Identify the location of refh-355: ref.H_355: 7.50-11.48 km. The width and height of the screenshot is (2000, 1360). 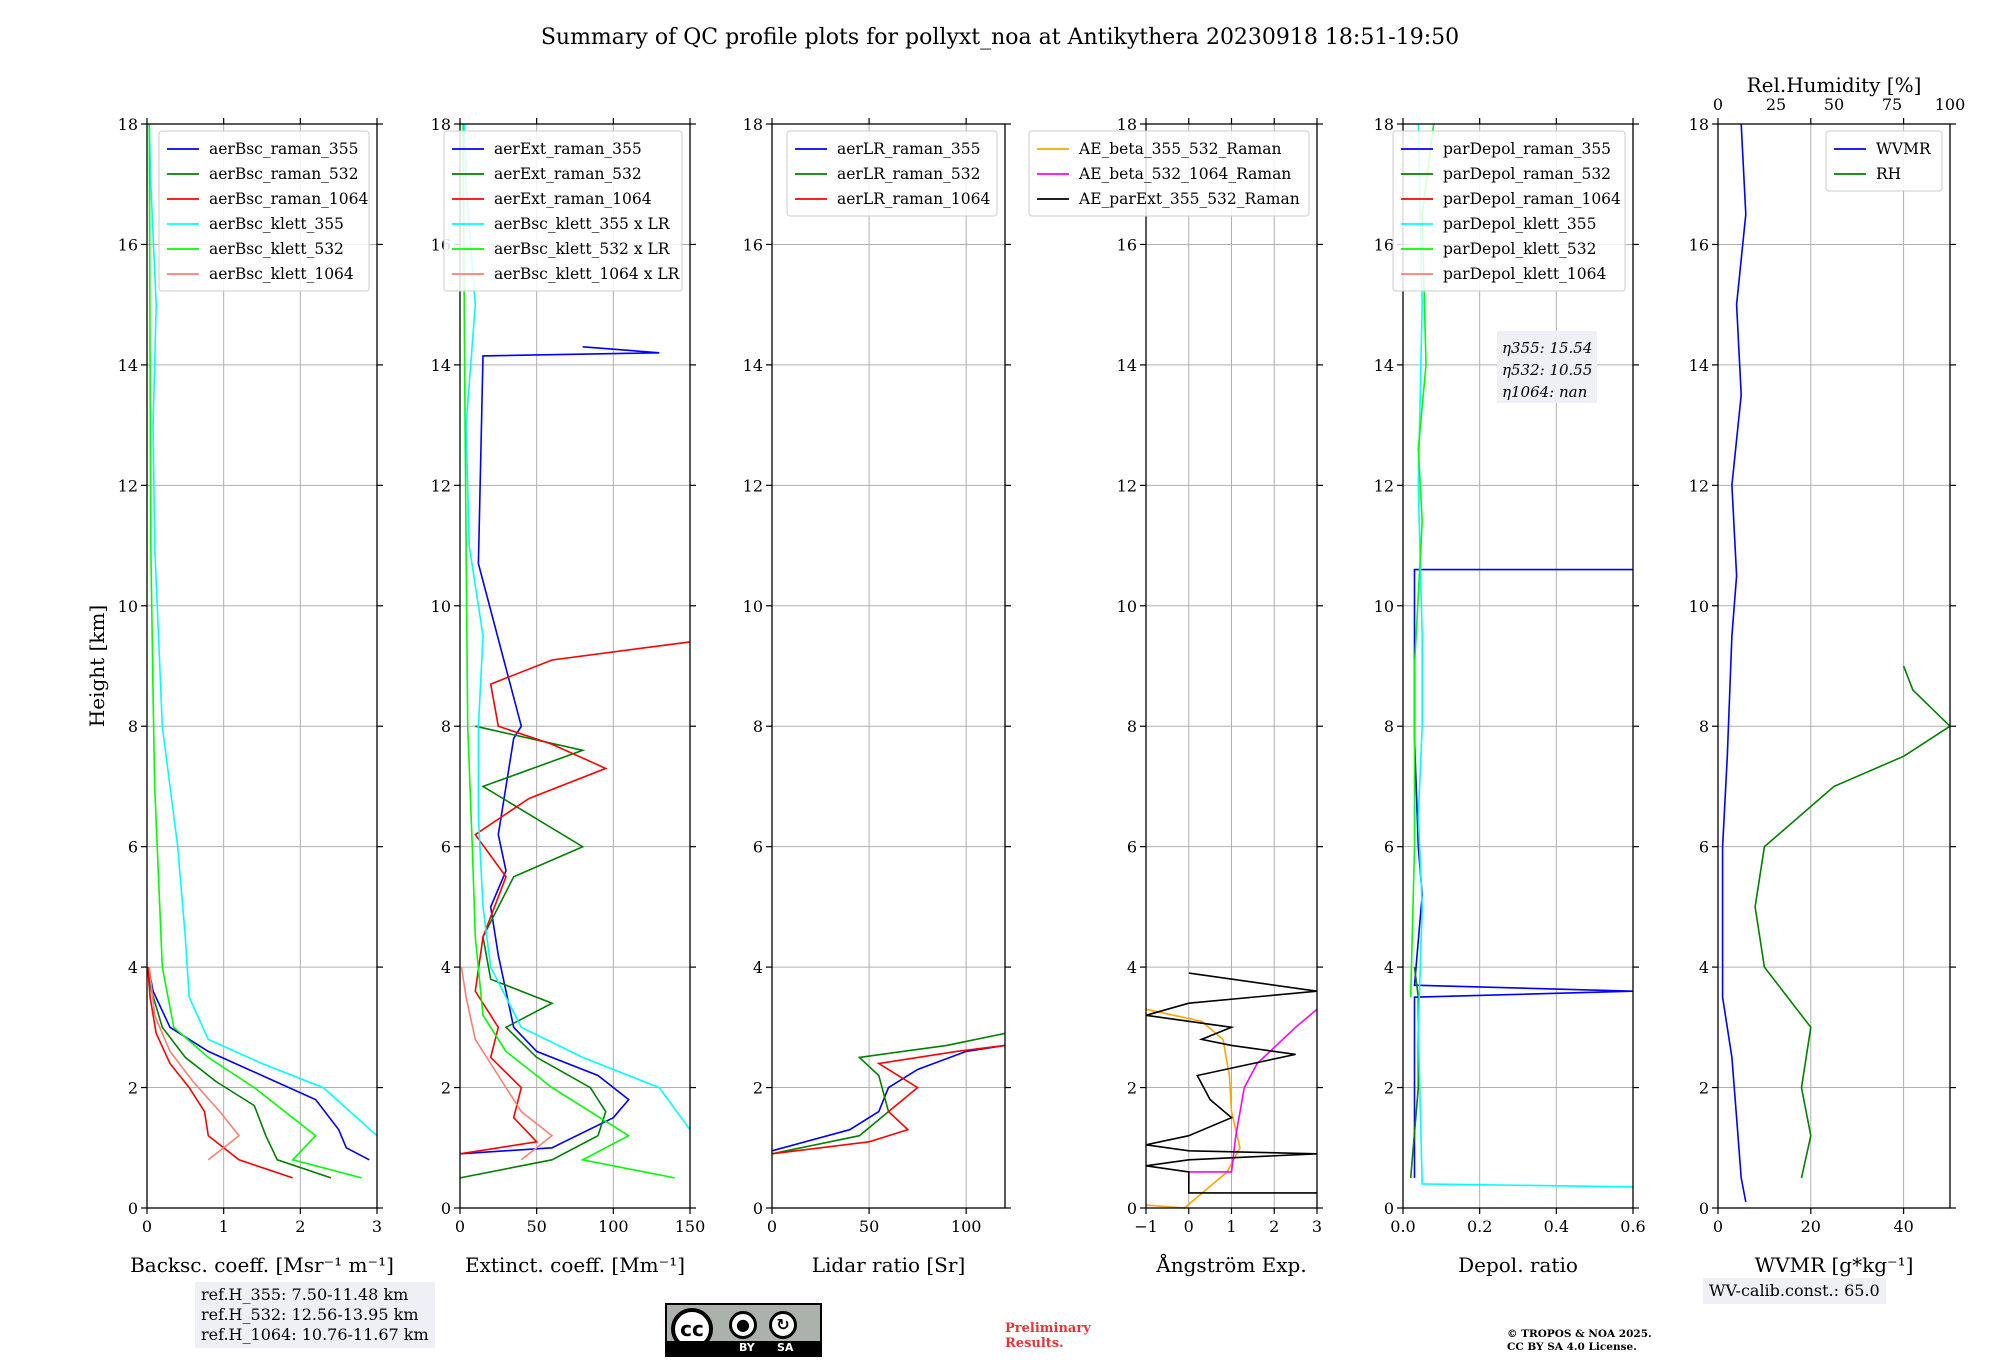
(305, 1294).